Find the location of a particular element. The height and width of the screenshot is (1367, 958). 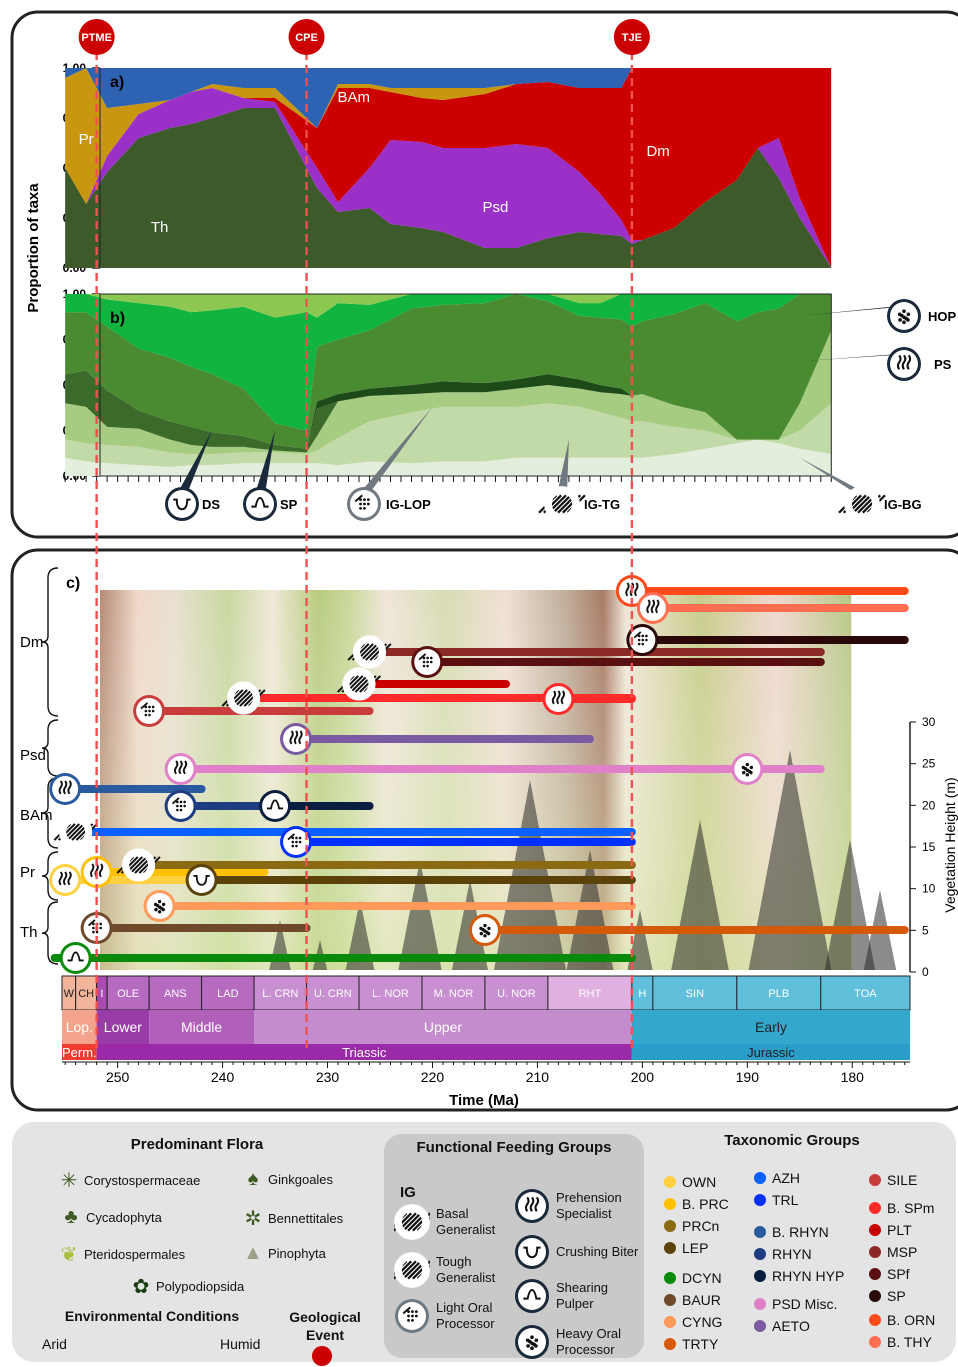

ffg-item-label: Shearing Pulper is located at coordinates (582, 1295).